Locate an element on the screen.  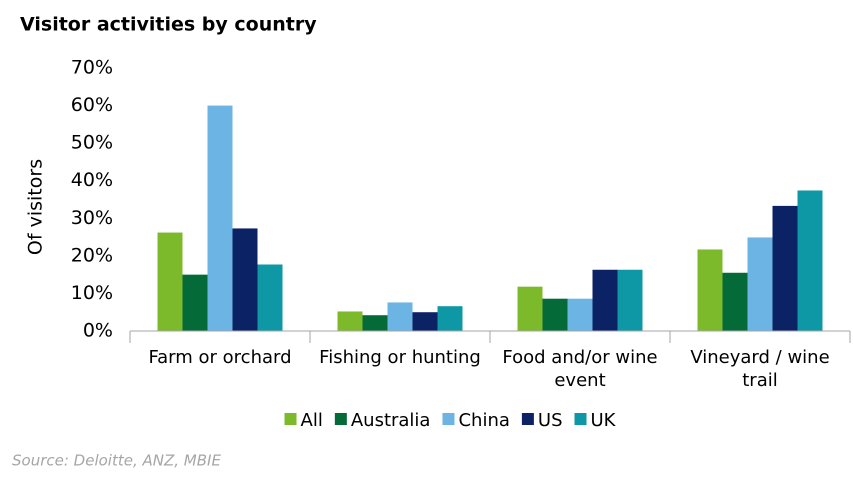
y-tick-label: 50% is located at coordinates (92, 143).